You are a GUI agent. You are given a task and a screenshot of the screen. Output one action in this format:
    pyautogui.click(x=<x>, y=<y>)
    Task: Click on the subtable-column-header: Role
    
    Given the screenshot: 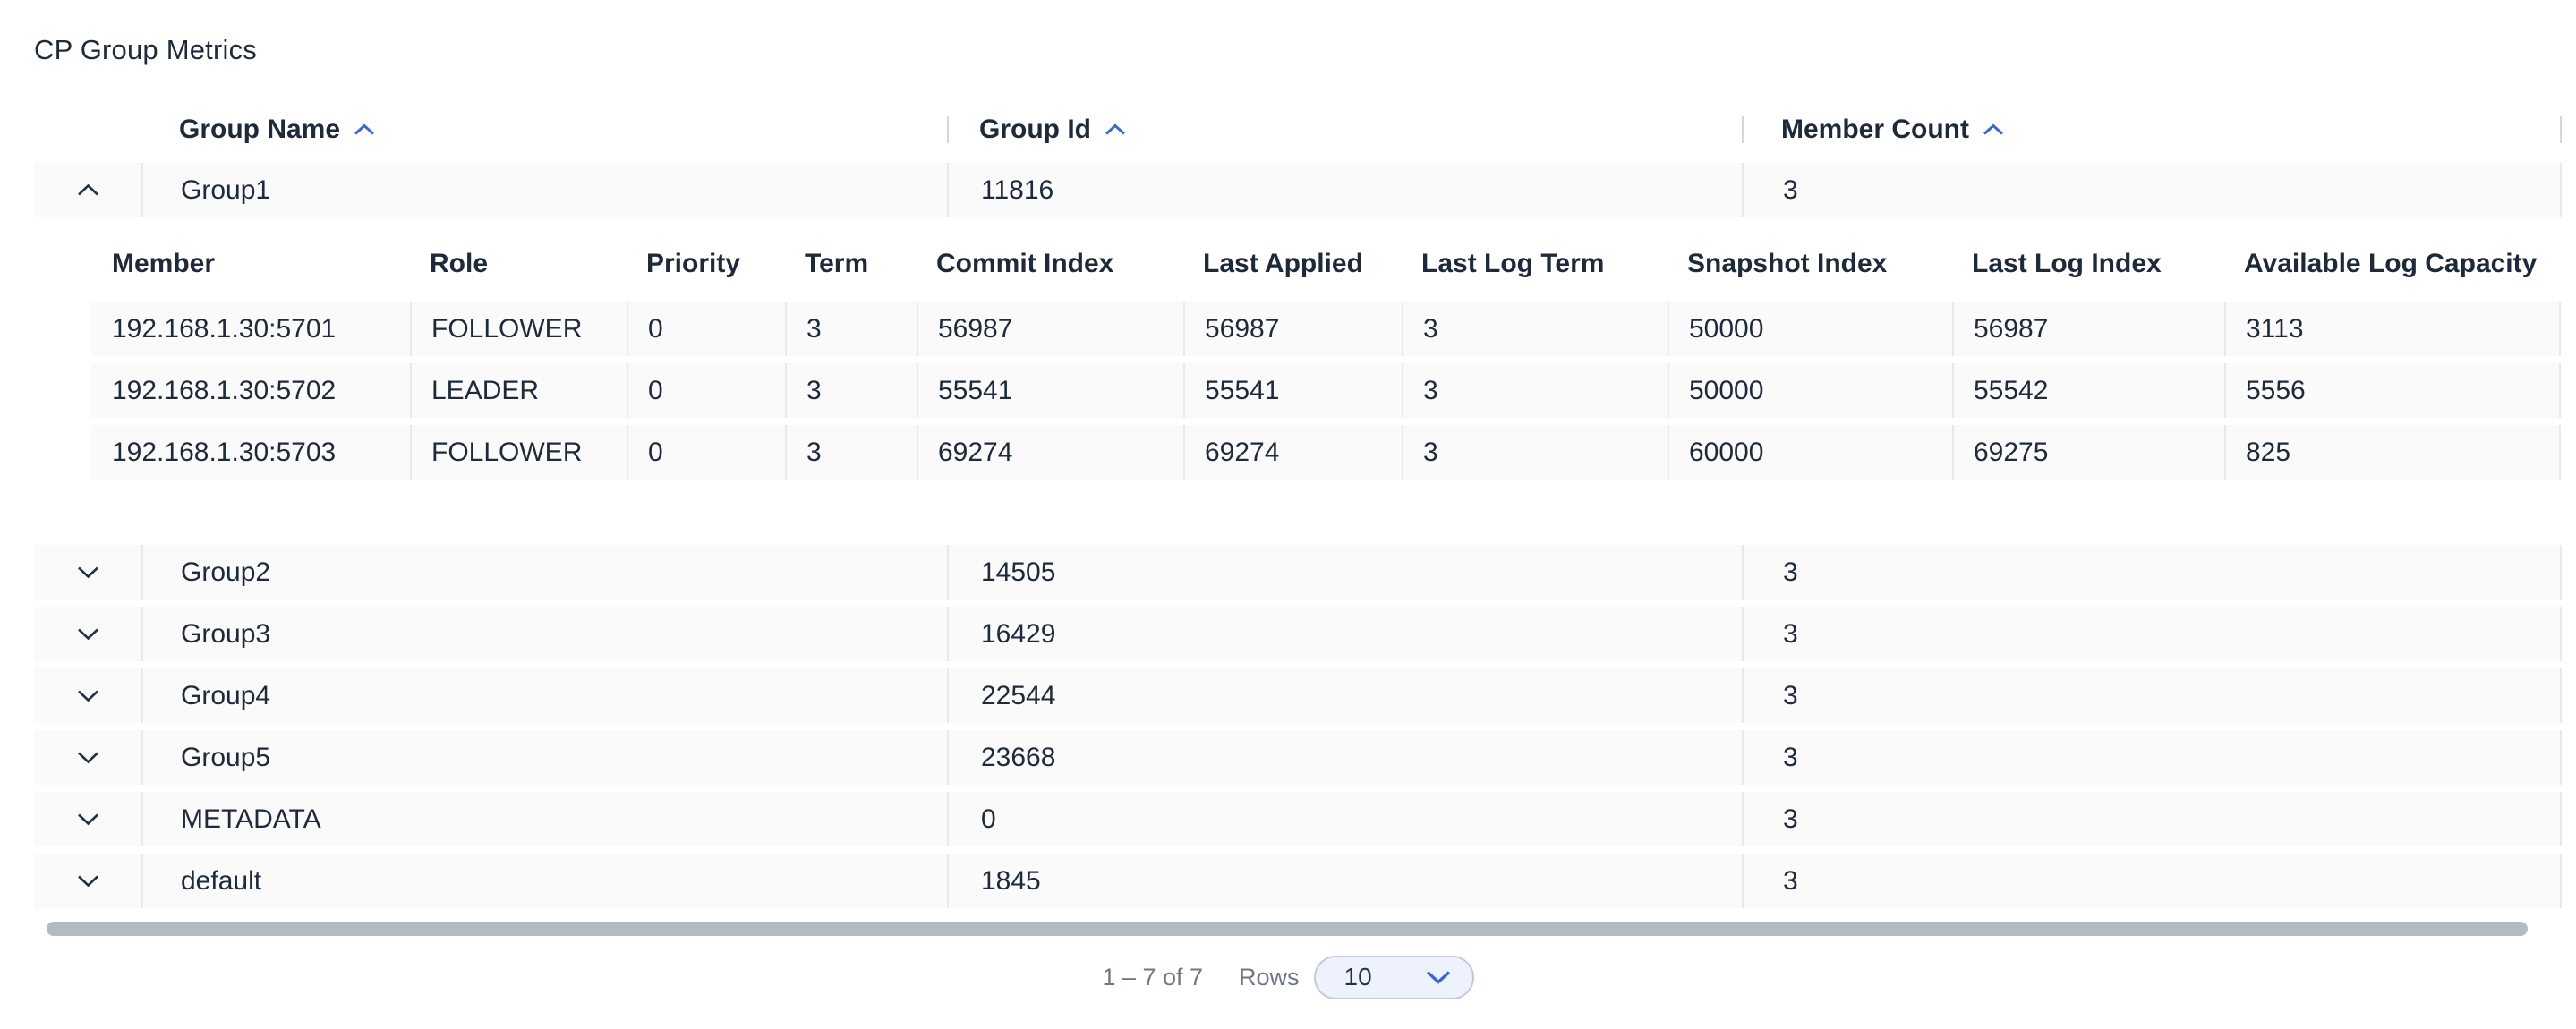 What is the action you would take?
    pyautogui.click(x=459, y=263)
    